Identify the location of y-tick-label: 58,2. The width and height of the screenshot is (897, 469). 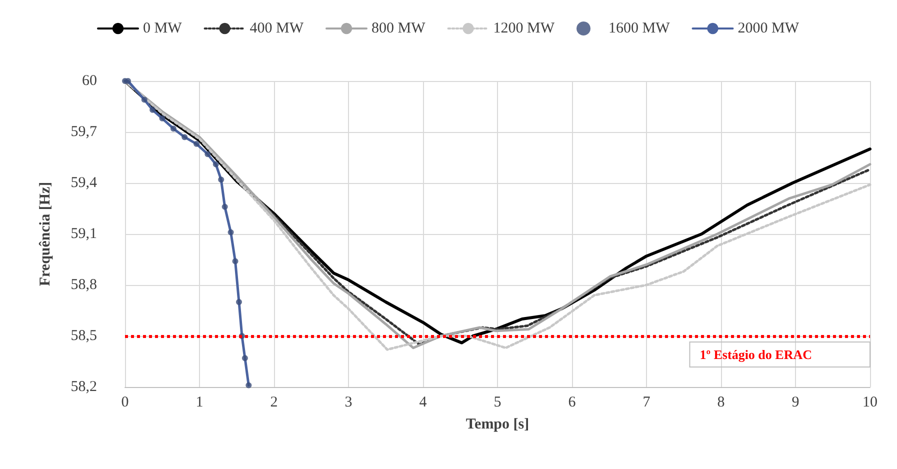
(83, 387).